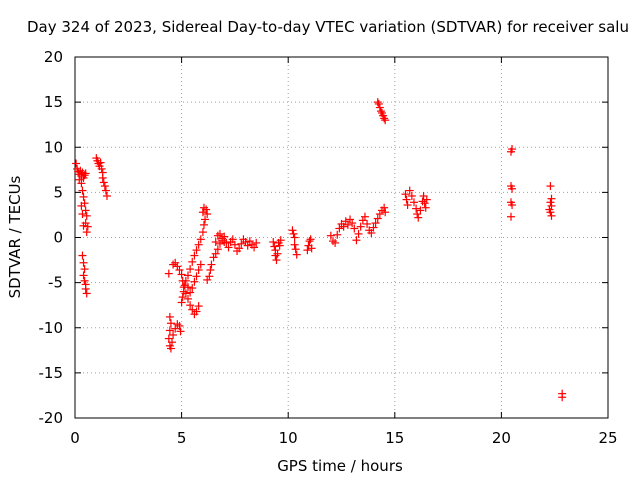 The height and width of the screenshot is (480, 640). I want to click on y-tick-label: -15, so click(51, 373).